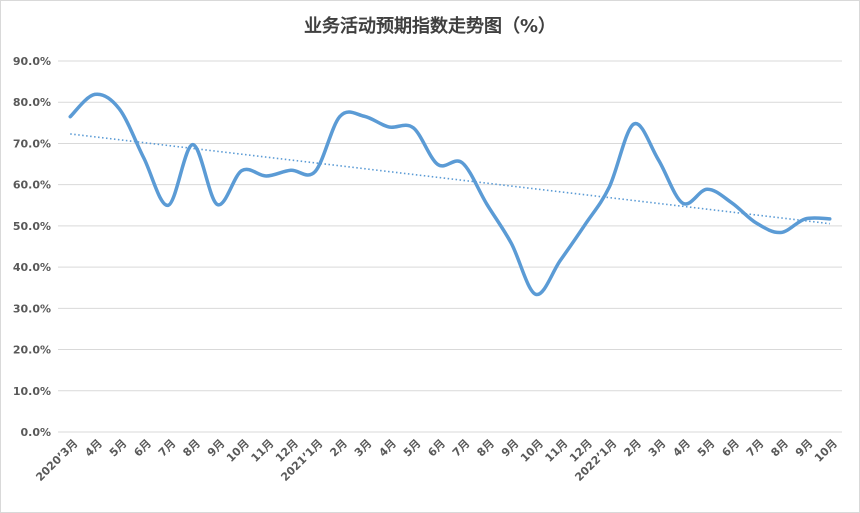  Describe the element at coordinates (32, 308) in the screenshot. I see `y-tick-label: 30.0%` at that location.